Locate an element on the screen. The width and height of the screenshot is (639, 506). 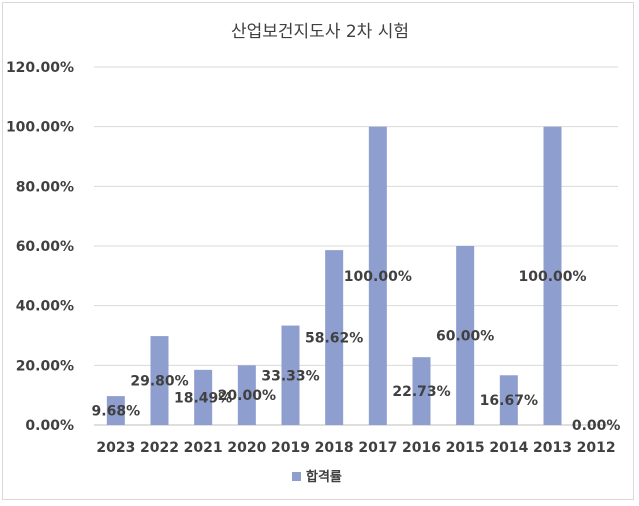
data-label: 16.67% is located at coordinates (509, 401).